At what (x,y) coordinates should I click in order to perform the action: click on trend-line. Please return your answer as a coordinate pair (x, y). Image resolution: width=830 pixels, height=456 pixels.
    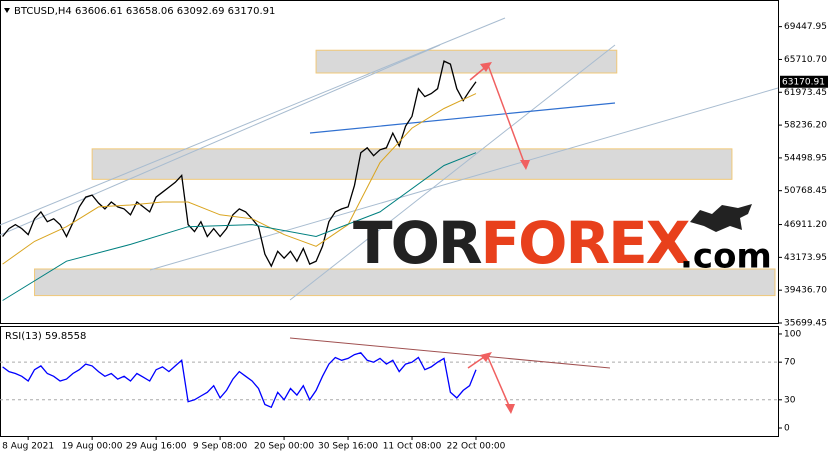
    Looking at the image, I should click on (462, 118).